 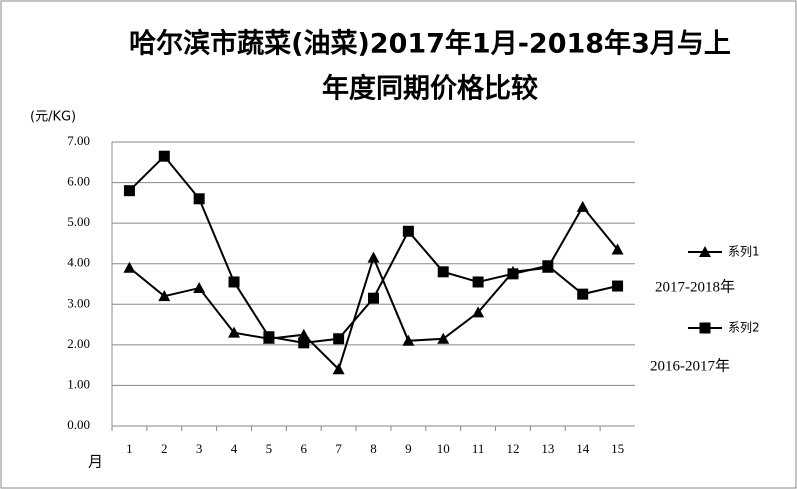 I want to click on x-tick-label: 15, so click(x=617, y=448).